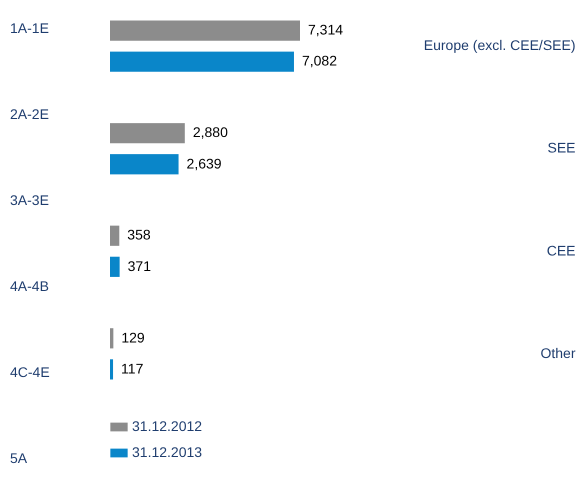  What do you see at coordinates (133, 337) in the screenshot?
I see `data-label: 129` at bounding box center [133, 337].